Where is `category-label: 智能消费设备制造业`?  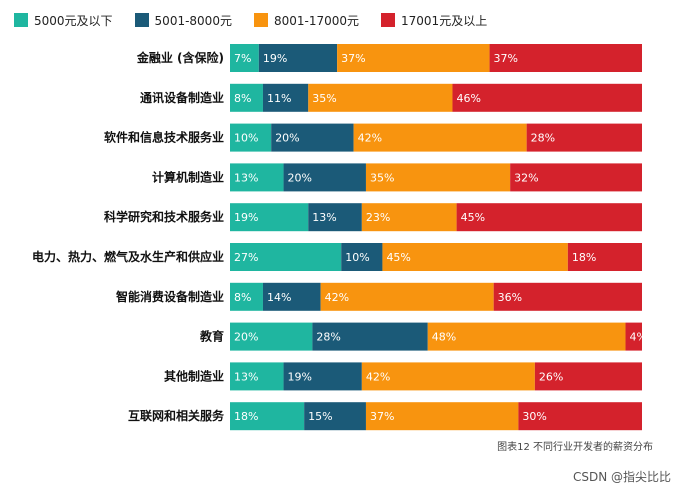
category-label: 智能消费设备制造业 is located at coordinates (169, 296).